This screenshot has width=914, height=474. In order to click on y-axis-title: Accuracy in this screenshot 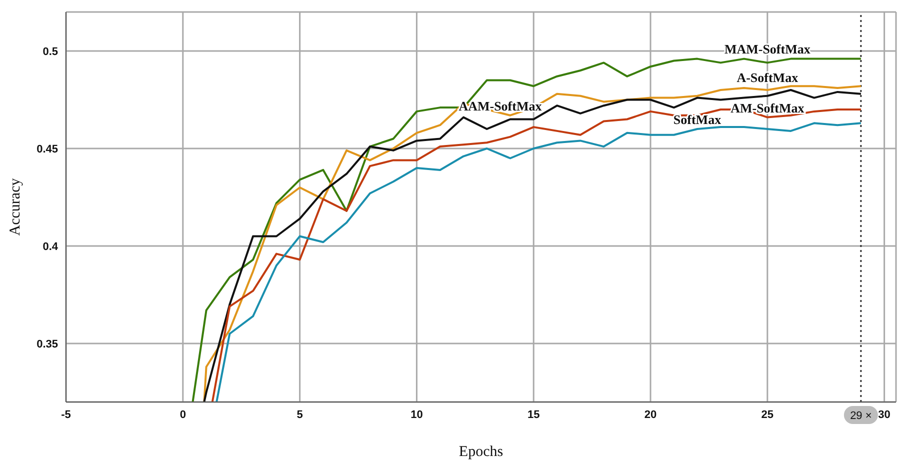, I will do `click(15, 207)`.